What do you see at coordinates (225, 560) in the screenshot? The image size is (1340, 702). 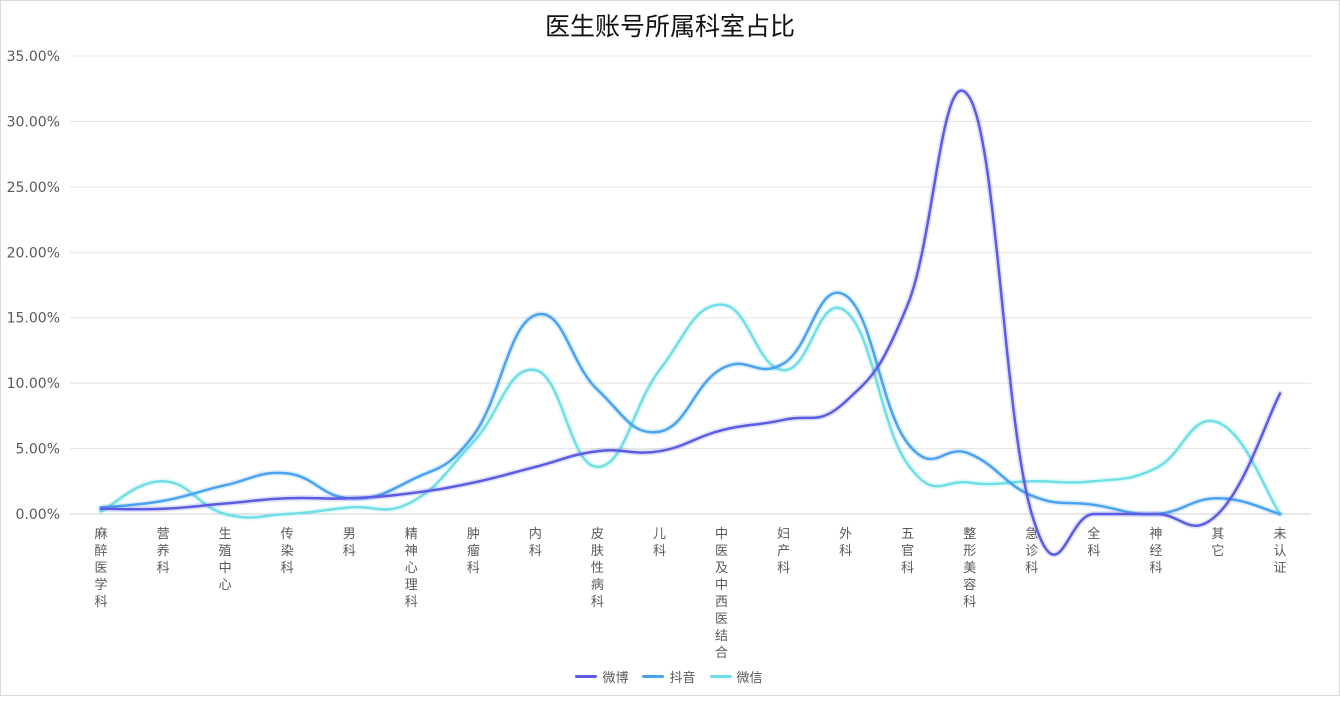 I see `x-tick-label: 生殖中心` at bounding box center [225, 560].